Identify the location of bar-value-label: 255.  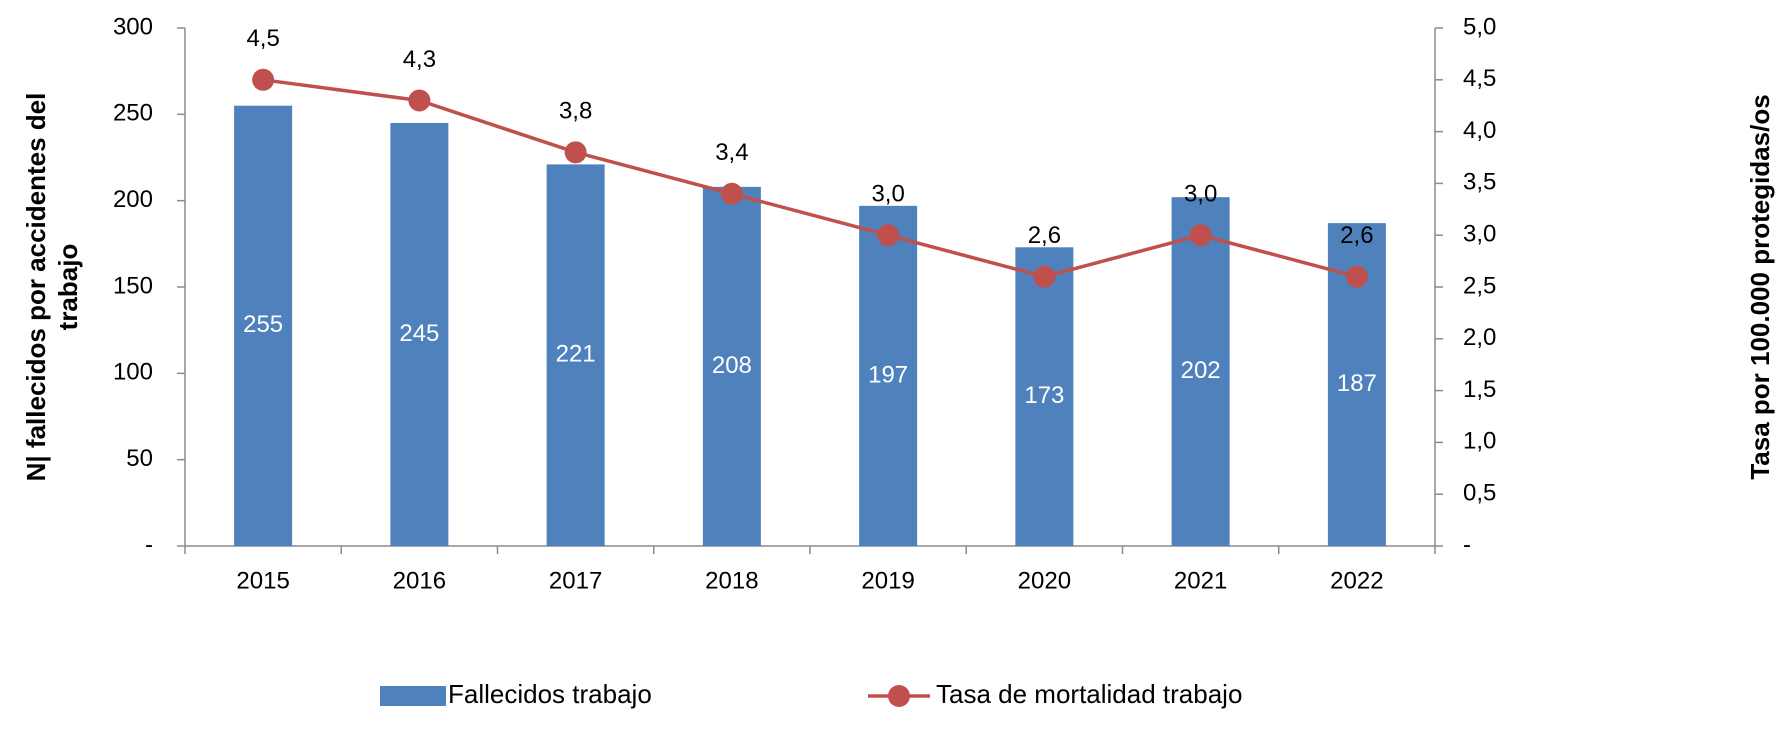
(263, 324).